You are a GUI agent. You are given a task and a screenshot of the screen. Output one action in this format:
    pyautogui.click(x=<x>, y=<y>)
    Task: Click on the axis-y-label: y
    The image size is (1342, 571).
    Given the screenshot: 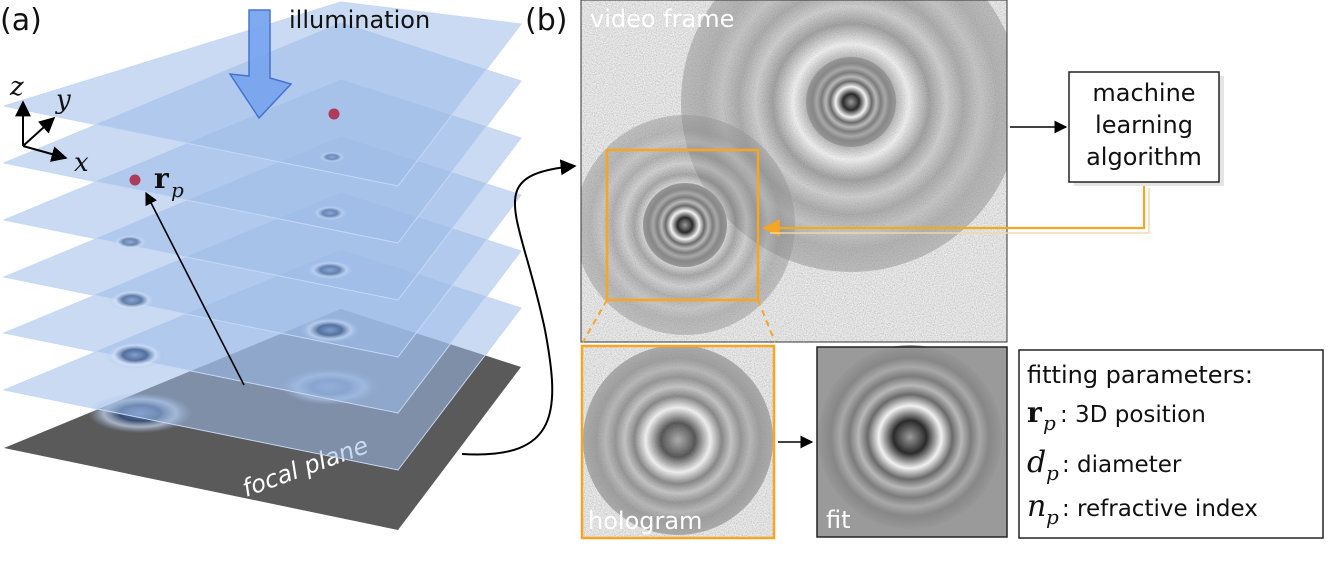 What is the action you would take?
    pyautogui.click(x=63, y=100)
    